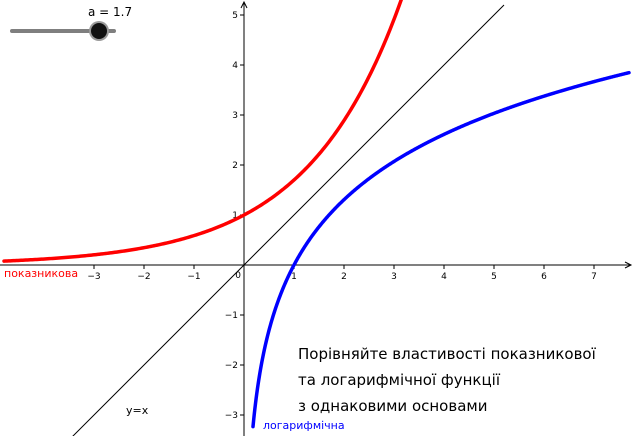 The width and height of the screenshot is (633, 436). Describe the element at coordinates (393, 406) in the screenshot. I see `caption-line: з однаковими основами` at that location.